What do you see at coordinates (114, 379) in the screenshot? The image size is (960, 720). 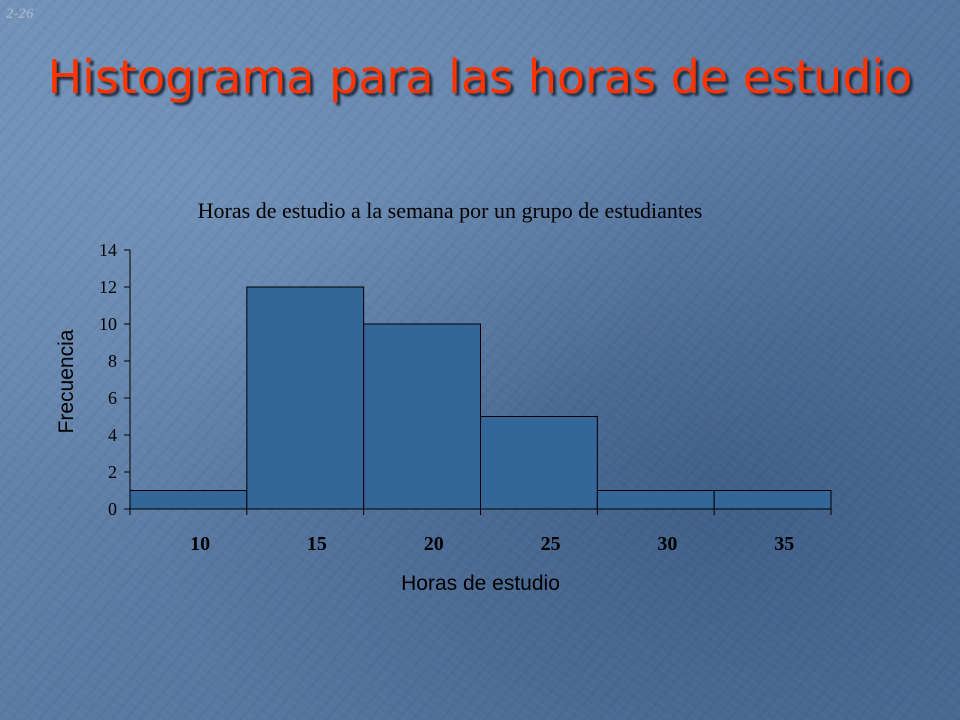 I see `y-ticks-group: 0 2 4 6 8 10 12 14` at bounding box center [114, 379].